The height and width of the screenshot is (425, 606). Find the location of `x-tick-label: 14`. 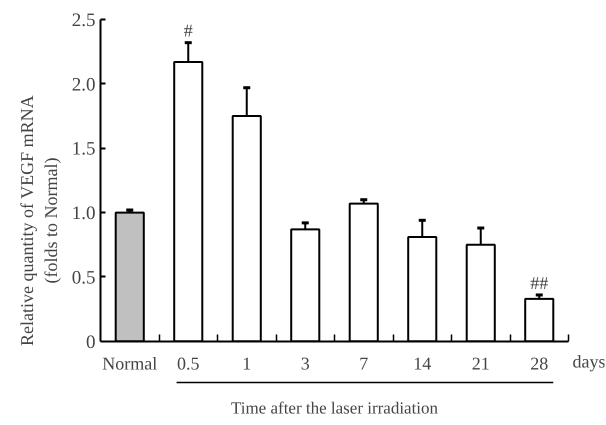

x-tick-label: 14 is located at coordinates (422, 363).